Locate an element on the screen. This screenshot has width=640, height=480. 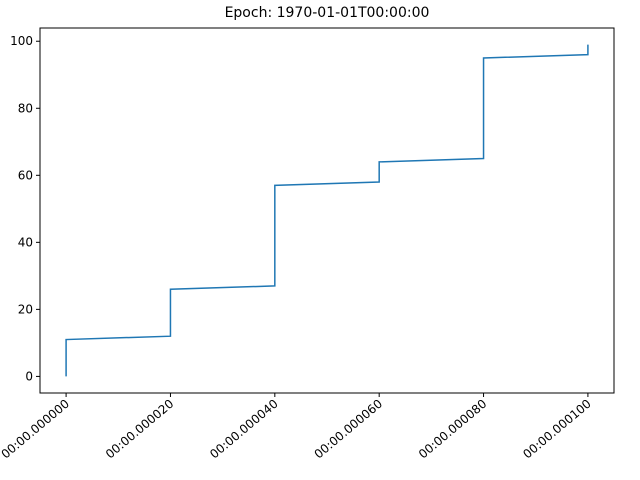
y-tick-label: 0 is located at coordinates (29, 376).